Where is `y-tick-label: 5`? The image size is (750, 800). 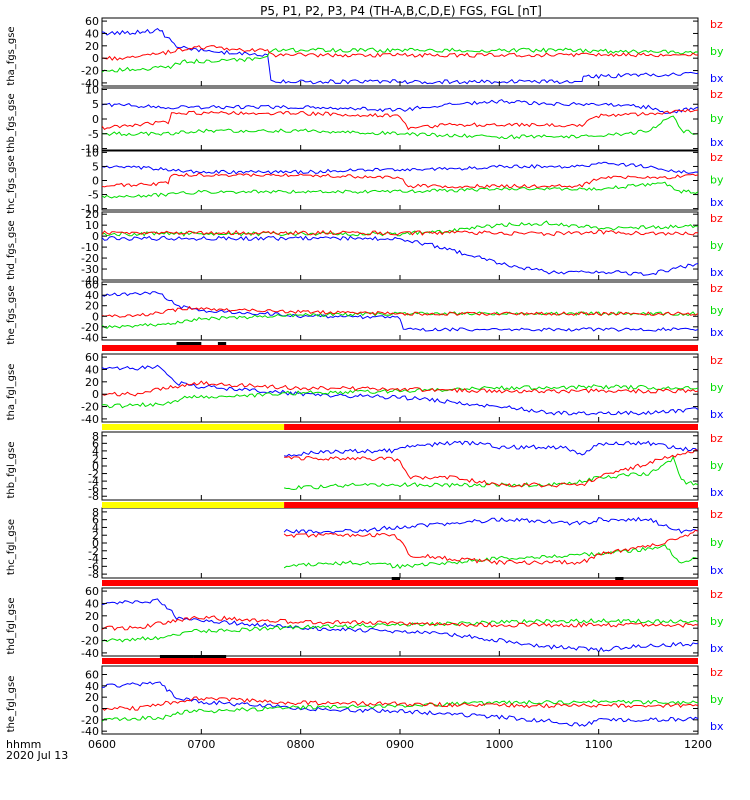
y-tick-label: 5 is located at coordinates (95, 104).